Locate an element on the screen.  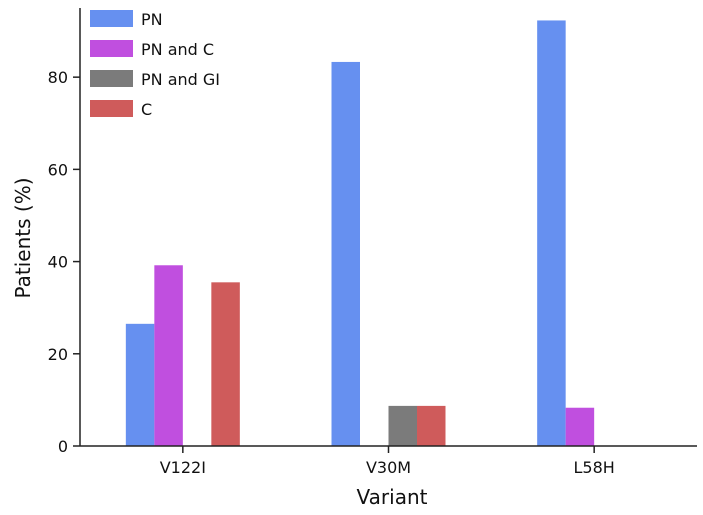
legend-label: PN and GI is located at coordinates (180, 79).